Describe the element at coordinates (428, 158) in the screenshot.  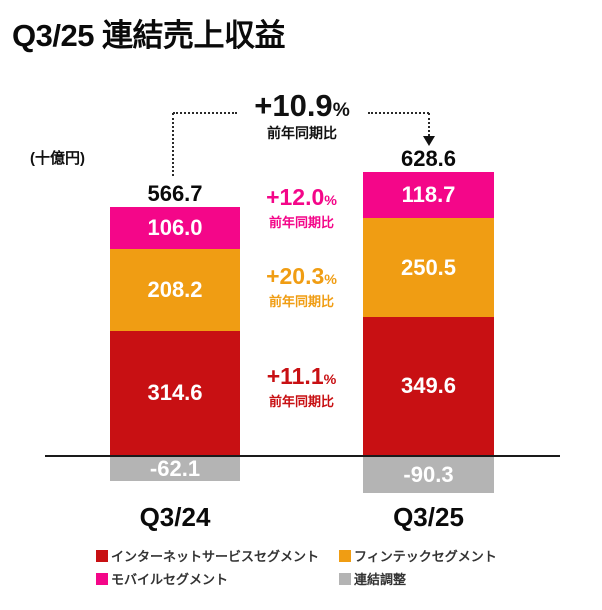
I see `total-label-q3-25: 628.6` at that location.